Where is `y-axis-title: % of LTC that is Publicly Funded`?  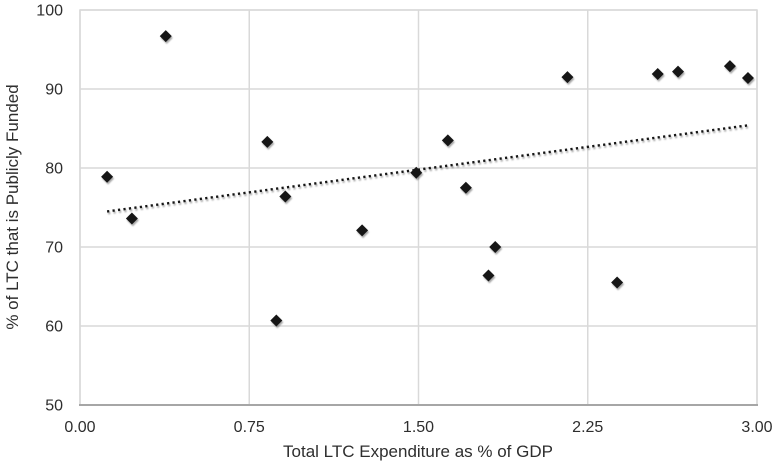 y-axis-title: % of LTC that is Publicly Funded is located at coordinates (12, 206).